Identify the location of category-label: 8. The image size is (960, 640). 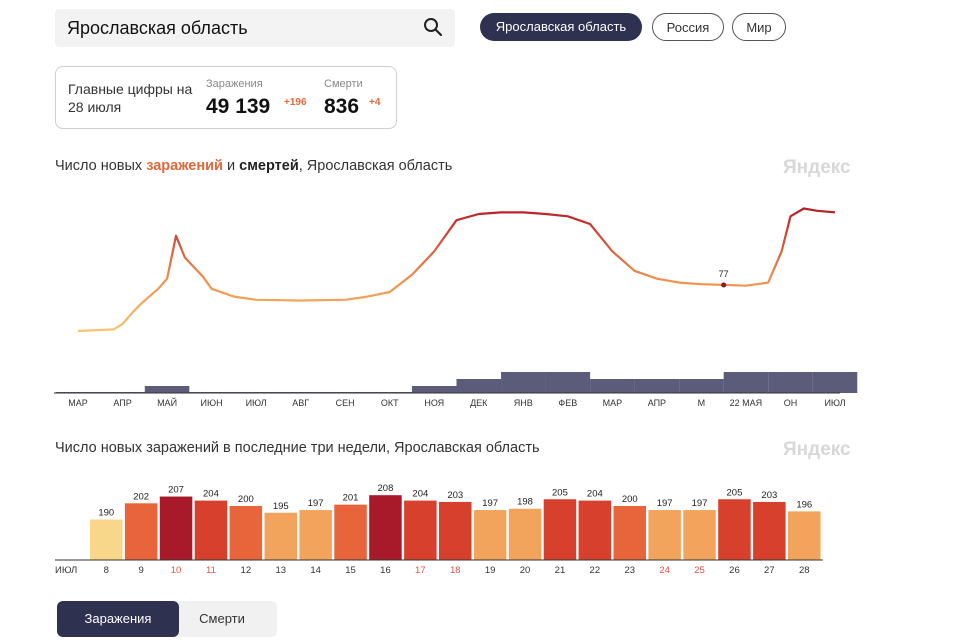
(106, 570).